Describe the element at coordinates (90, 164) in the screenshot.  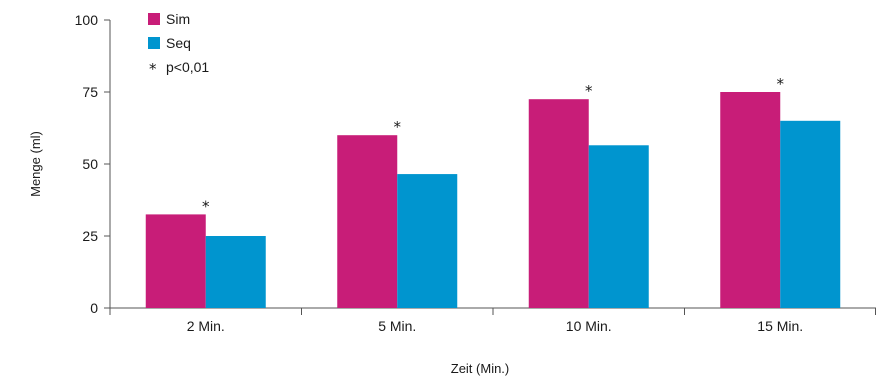
I see `y-tick-label: 50` at that location.